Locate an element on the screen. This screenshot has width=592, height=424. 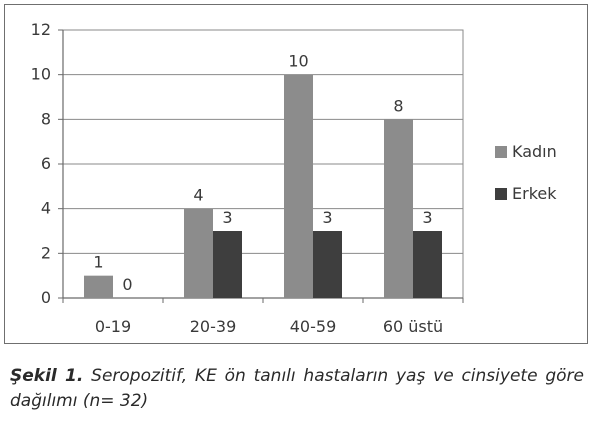
legend-label: Erkek is located at coordinates (534, 193).